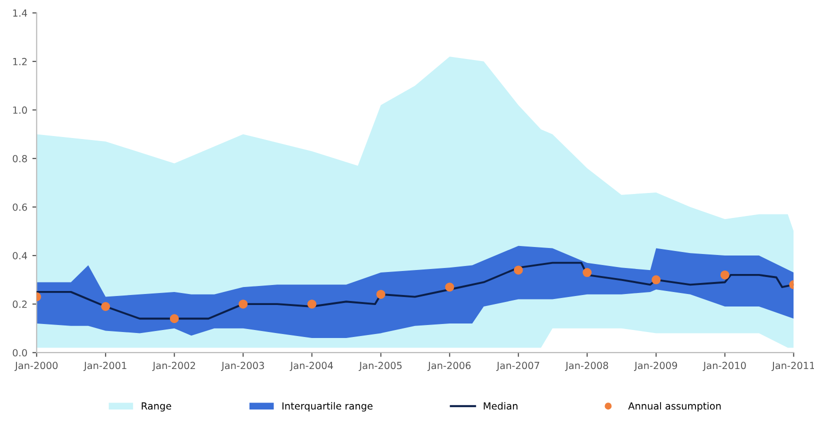 This screenshot has height=430, width=814. What do you see at coordinates (311, 366) in the screenshot?
I see `x-tick-label: Jan-2004` at bounding box center [311, 366].